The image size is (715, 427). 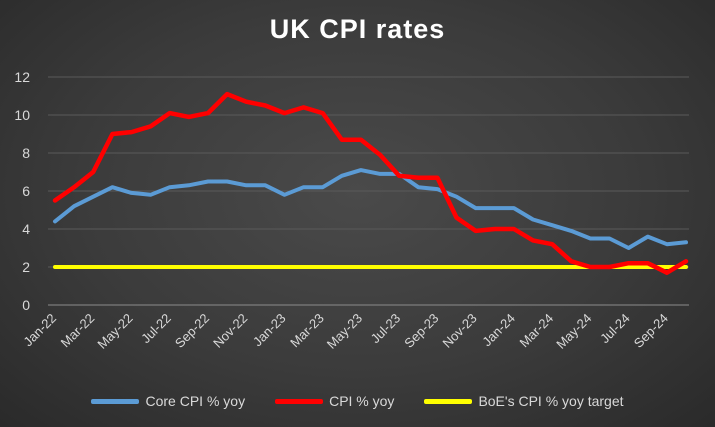 What do you see at coordinates (344, 331) in the screenshot?
I see `x-tick-label: May-23` at bounding box center [344, 331].